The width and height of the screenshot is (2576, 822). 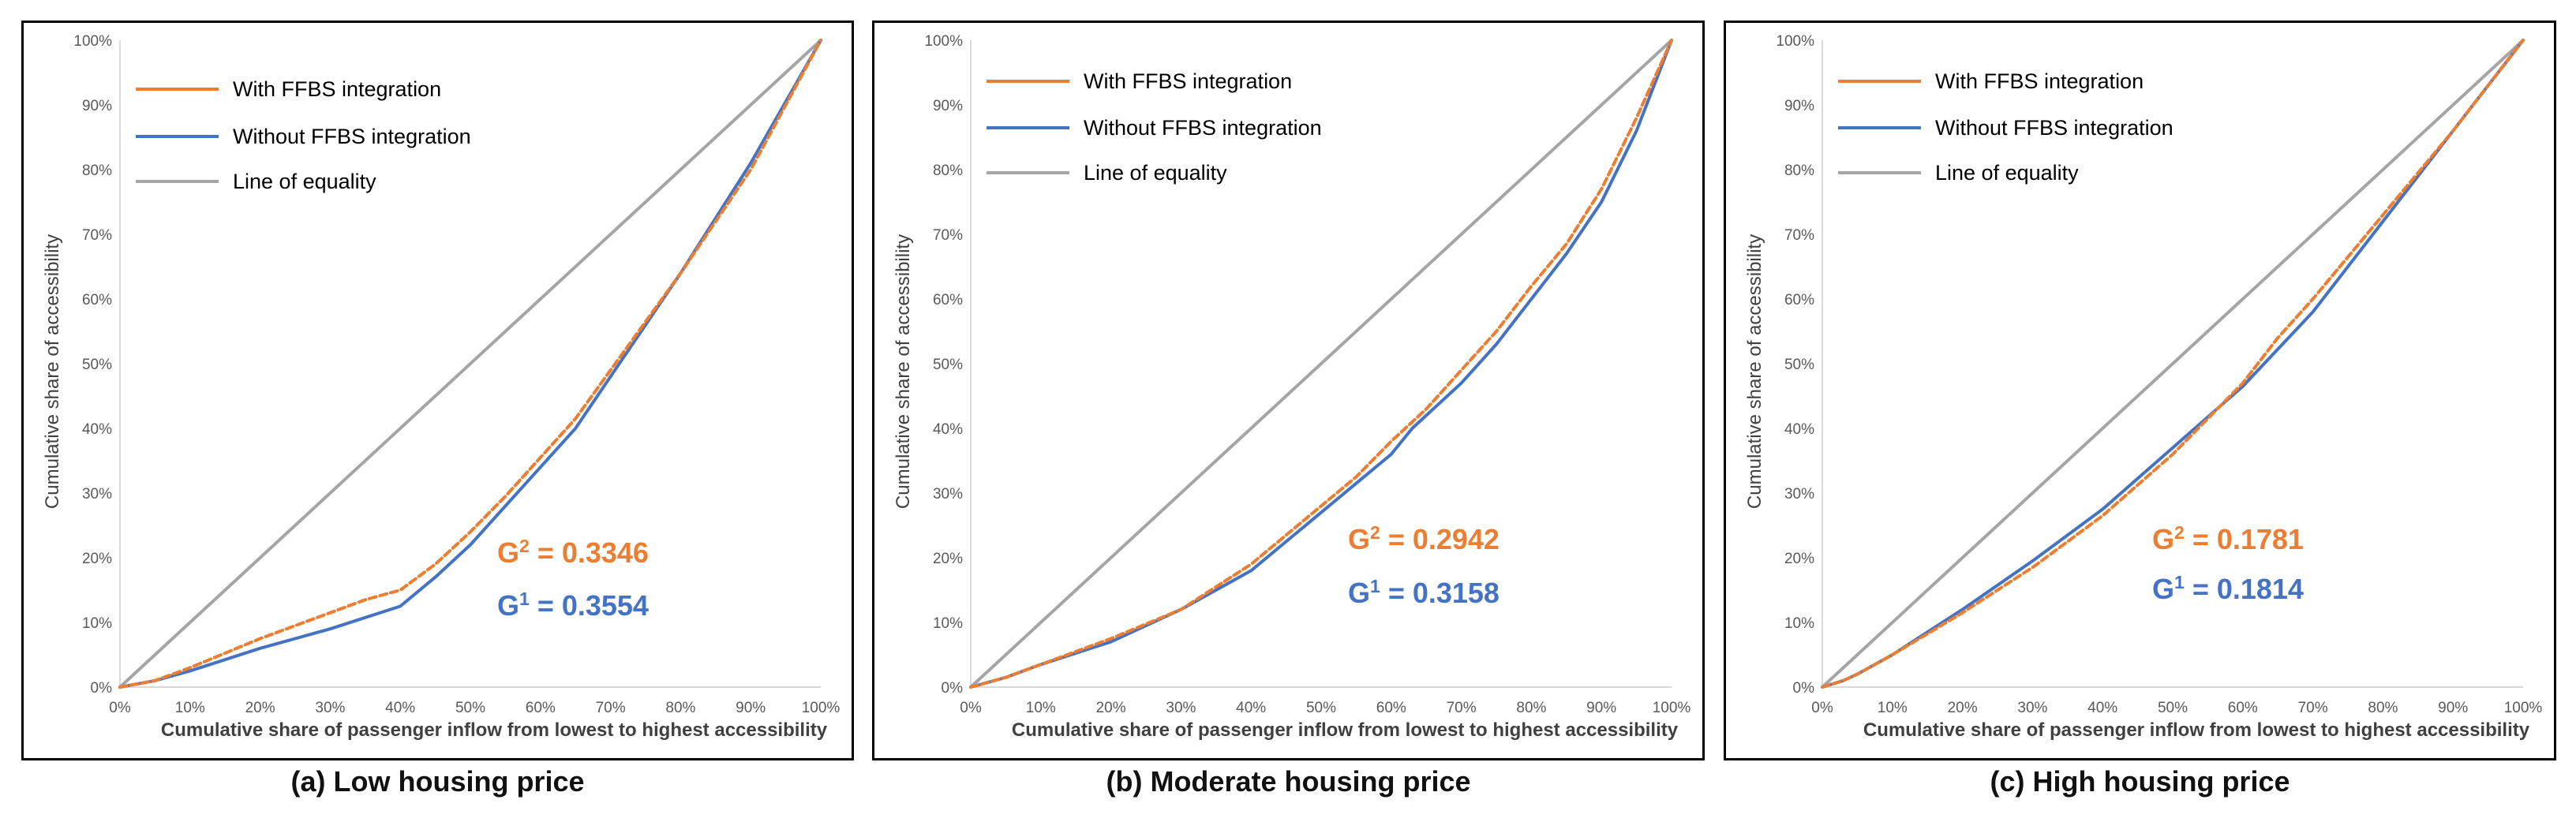 I want to click on caption-b: (b) Moderate housing price, so click(x=1288, y=781).